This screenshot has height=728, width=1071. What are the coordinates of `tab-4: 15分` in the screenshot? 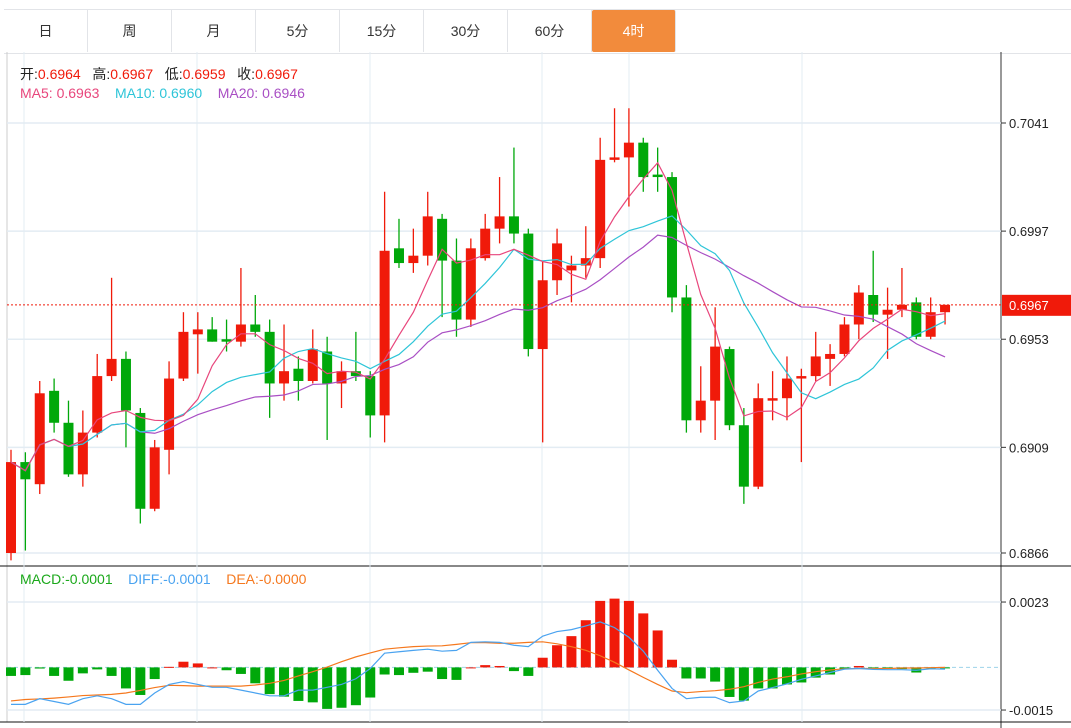 It's located at (382, 31).